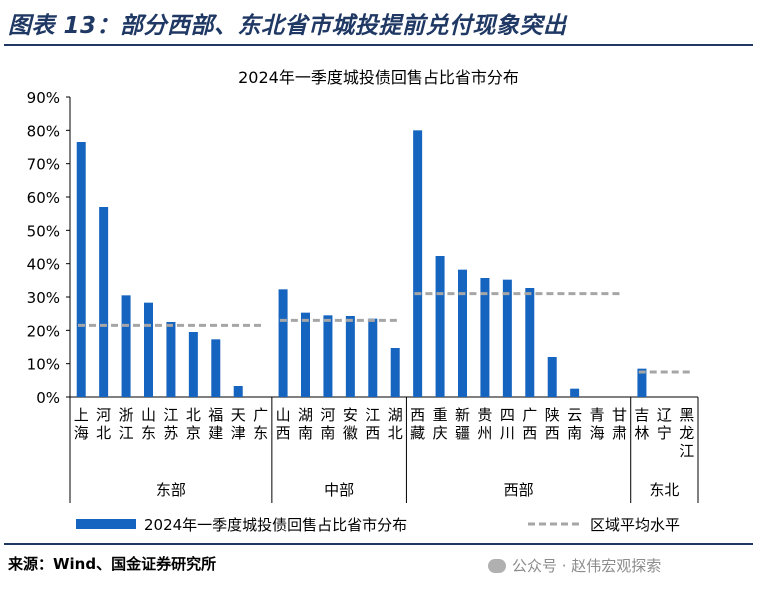 The image size is (757, 589). Describe the element at coordinates (484, 415) in the screenshot. I see `category-label-char: 贵` at that location.